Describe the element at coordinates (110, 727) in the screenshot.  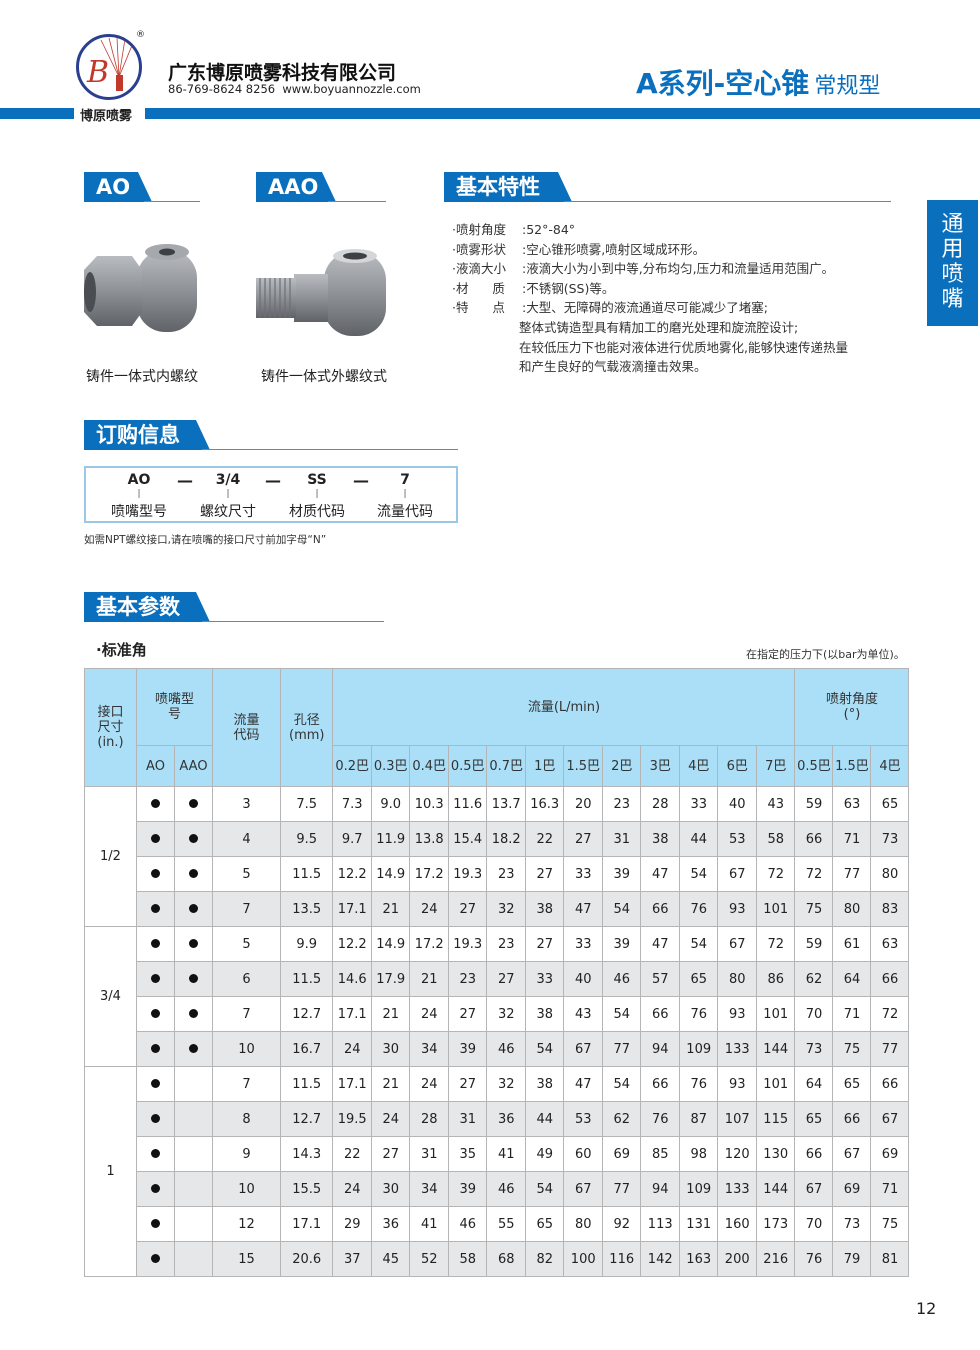
I see `header-size: 接口尺寸(in.)` at that location.